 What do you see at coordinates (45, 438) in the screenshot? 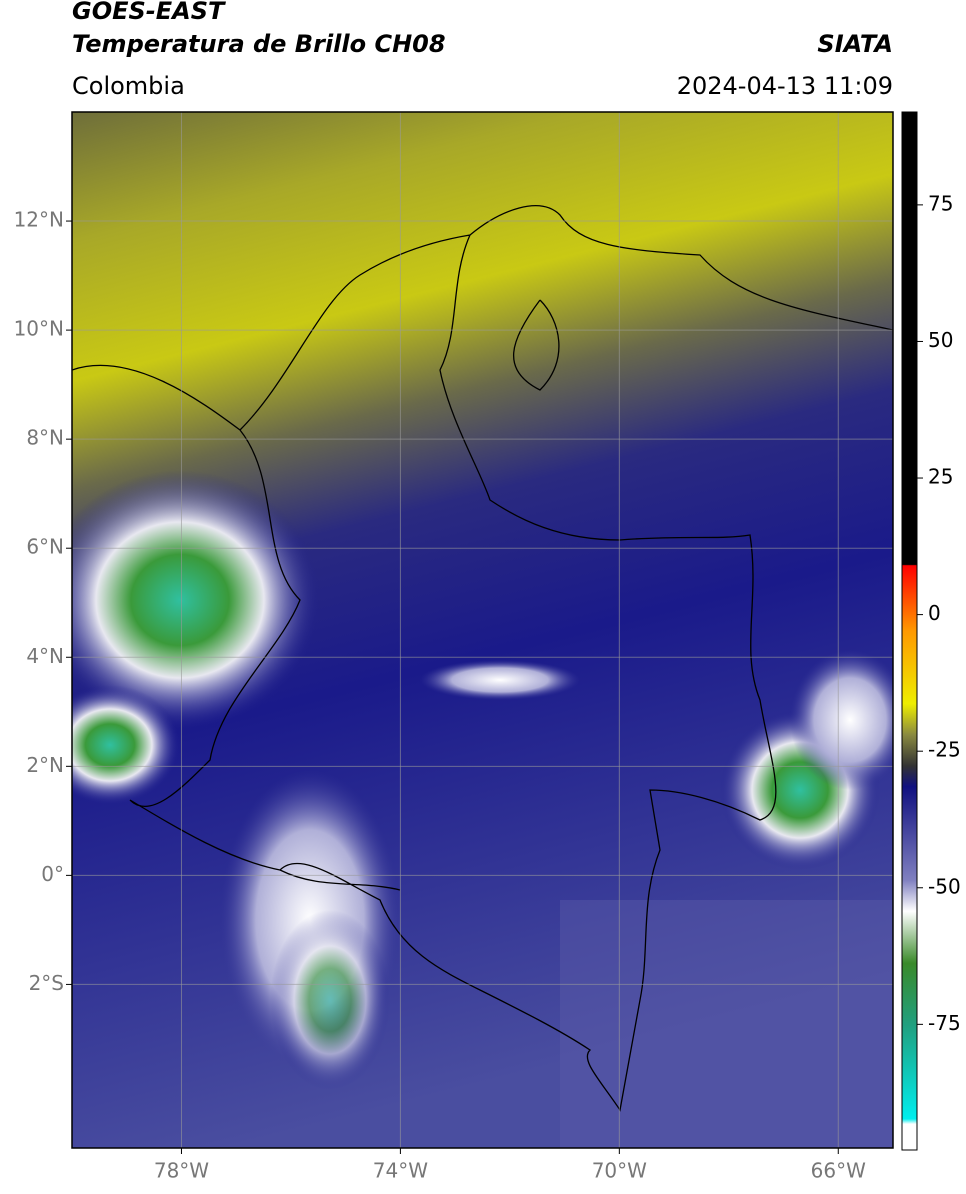
I see `y-tick-label: 8°N` at bounding box center [45, 438].